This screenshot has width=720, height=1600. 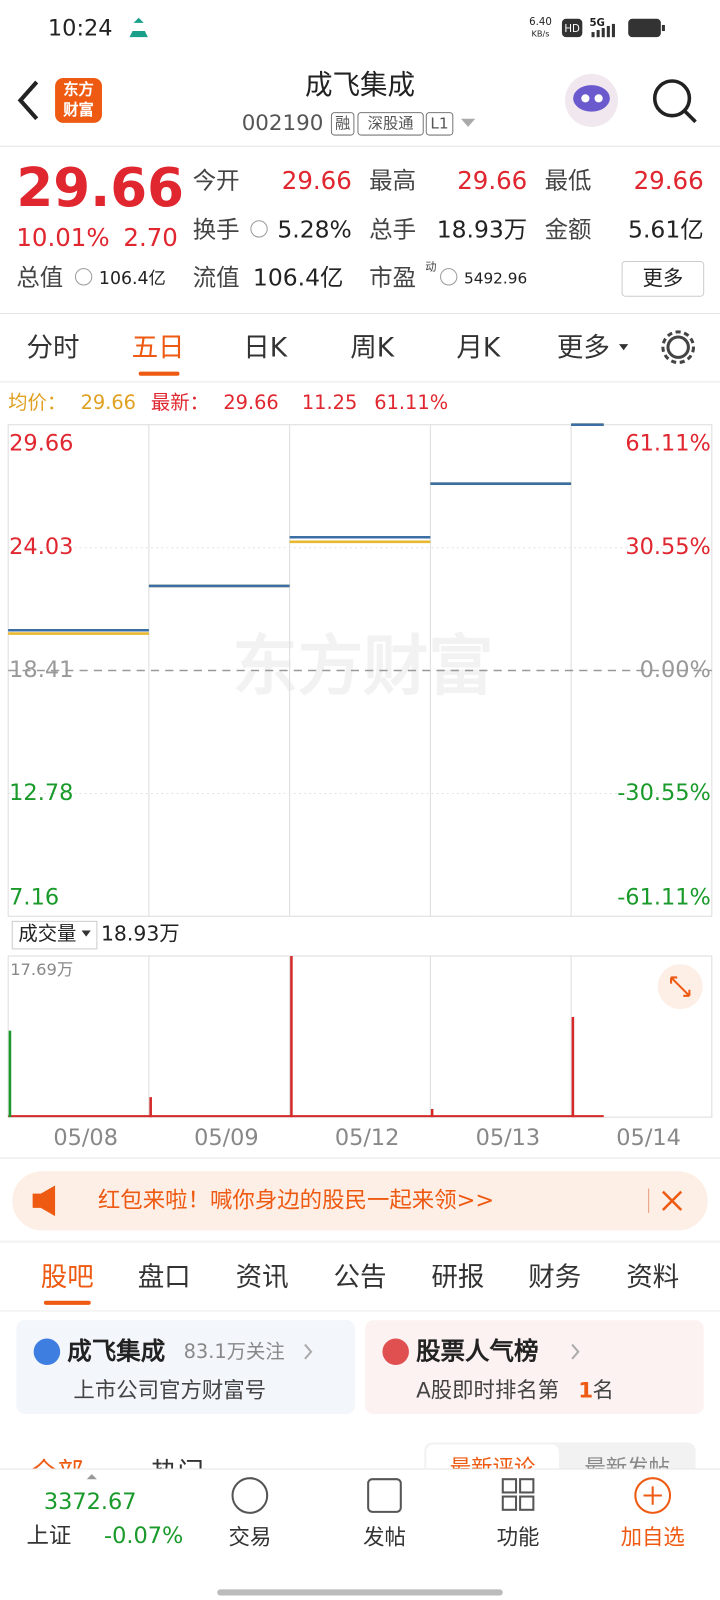 I want to click on promo-banner, so click(x=360, y=1201).